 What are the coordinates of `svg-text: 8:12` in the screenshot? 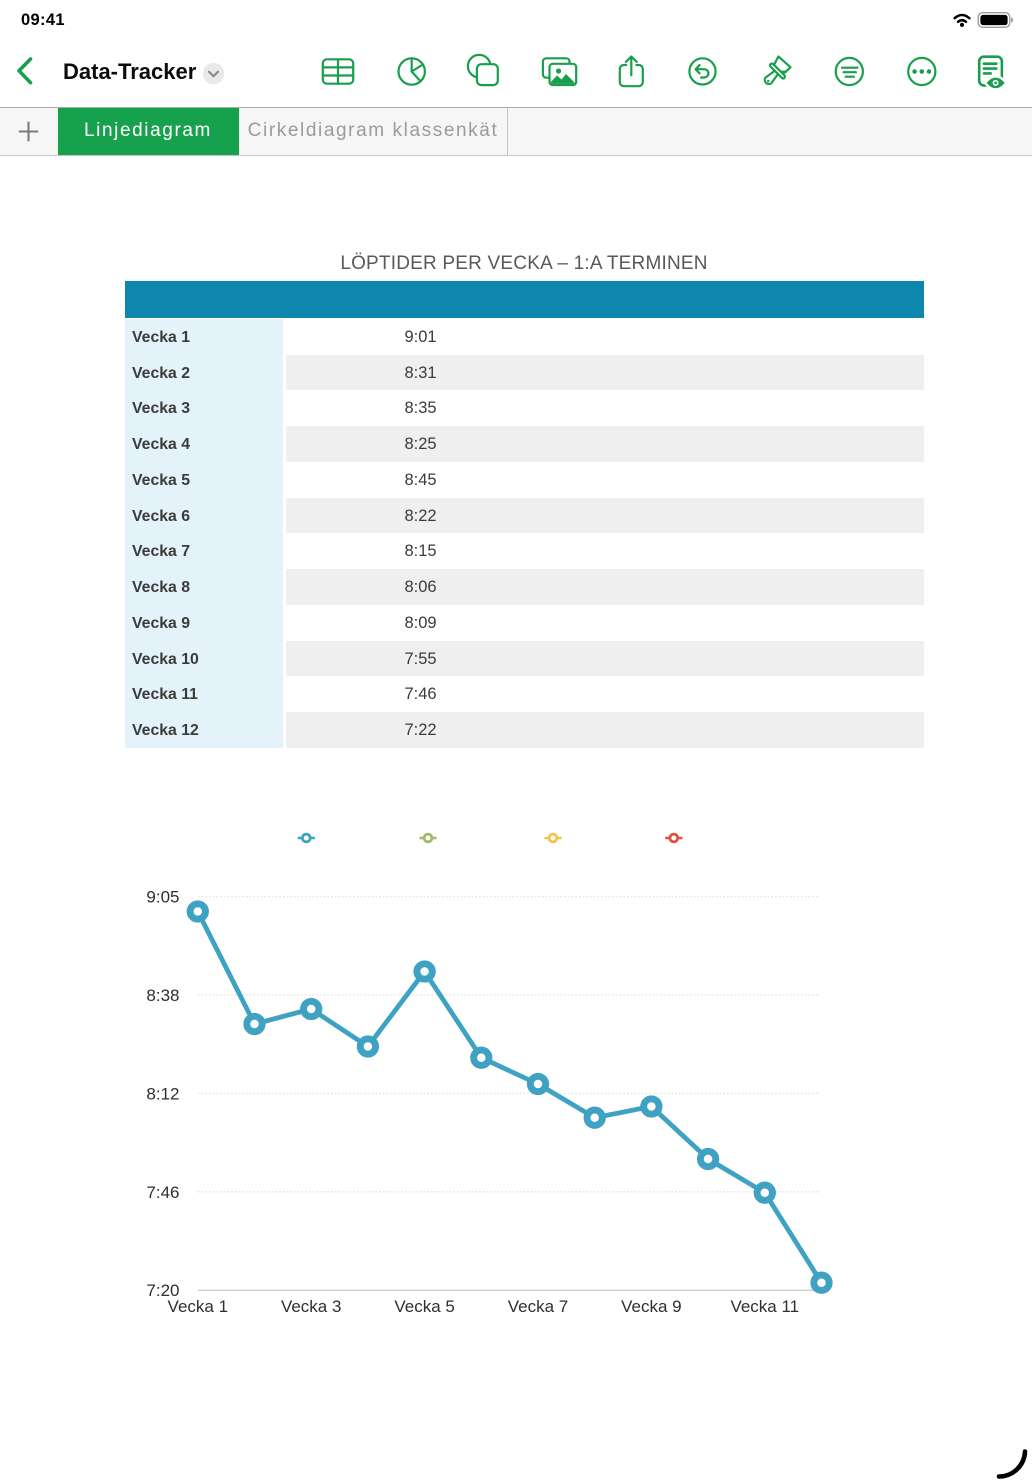 It's located at (162, 1093).